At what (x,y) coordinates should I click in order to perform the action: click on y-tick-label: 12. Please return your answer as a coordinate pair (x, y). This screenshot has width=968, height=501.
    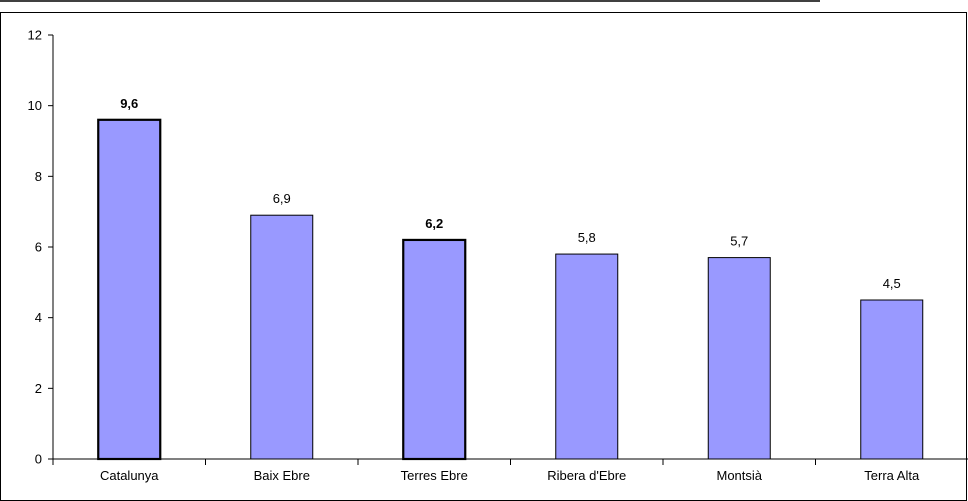
    Looking at the image, I should click on (35, 35).